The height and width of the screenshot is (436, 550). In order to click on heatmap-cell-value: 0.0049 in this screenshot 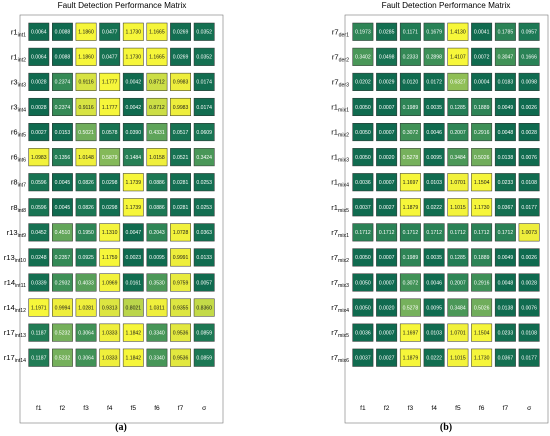, I will do `click(506, 108)`.